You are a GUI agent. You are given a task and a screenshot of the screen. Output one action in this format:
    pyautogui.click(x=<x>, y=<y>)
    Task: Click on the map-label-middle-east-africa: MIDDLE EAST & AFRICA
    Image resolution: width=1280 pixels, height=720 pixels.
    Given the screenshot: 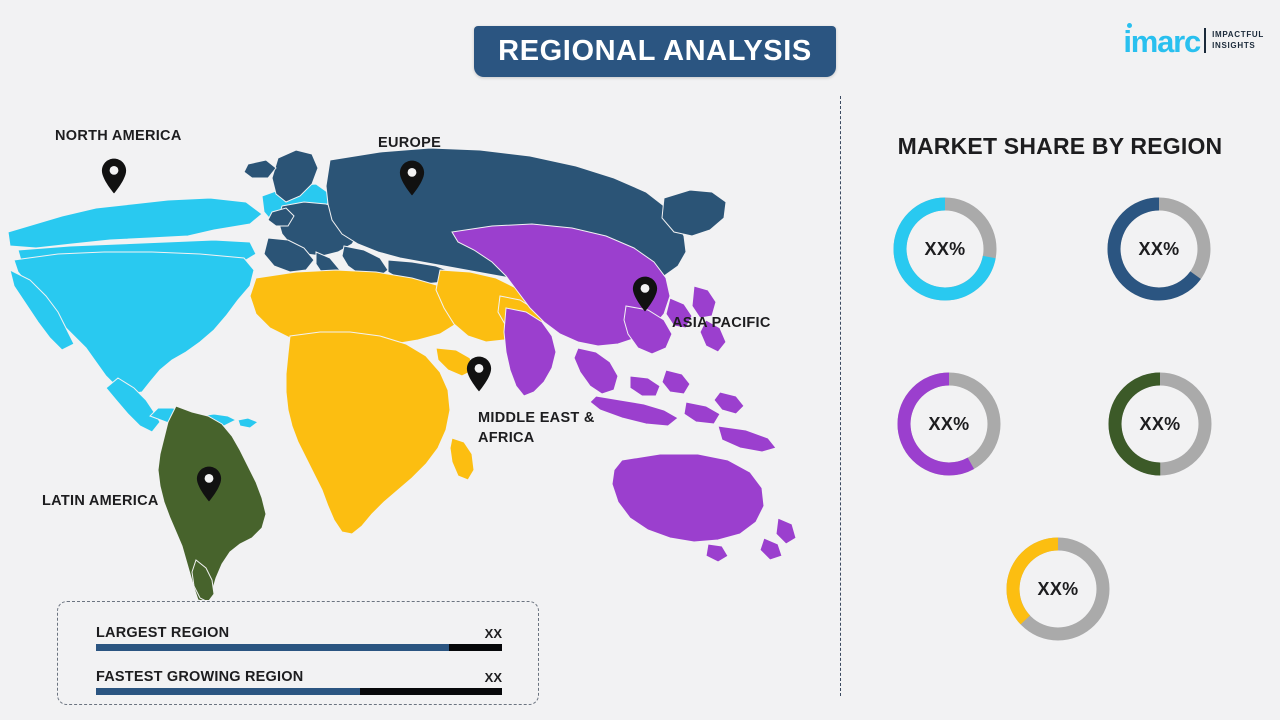 What is the action you would take?
    pyautogui.click(x=553, y=428)
    